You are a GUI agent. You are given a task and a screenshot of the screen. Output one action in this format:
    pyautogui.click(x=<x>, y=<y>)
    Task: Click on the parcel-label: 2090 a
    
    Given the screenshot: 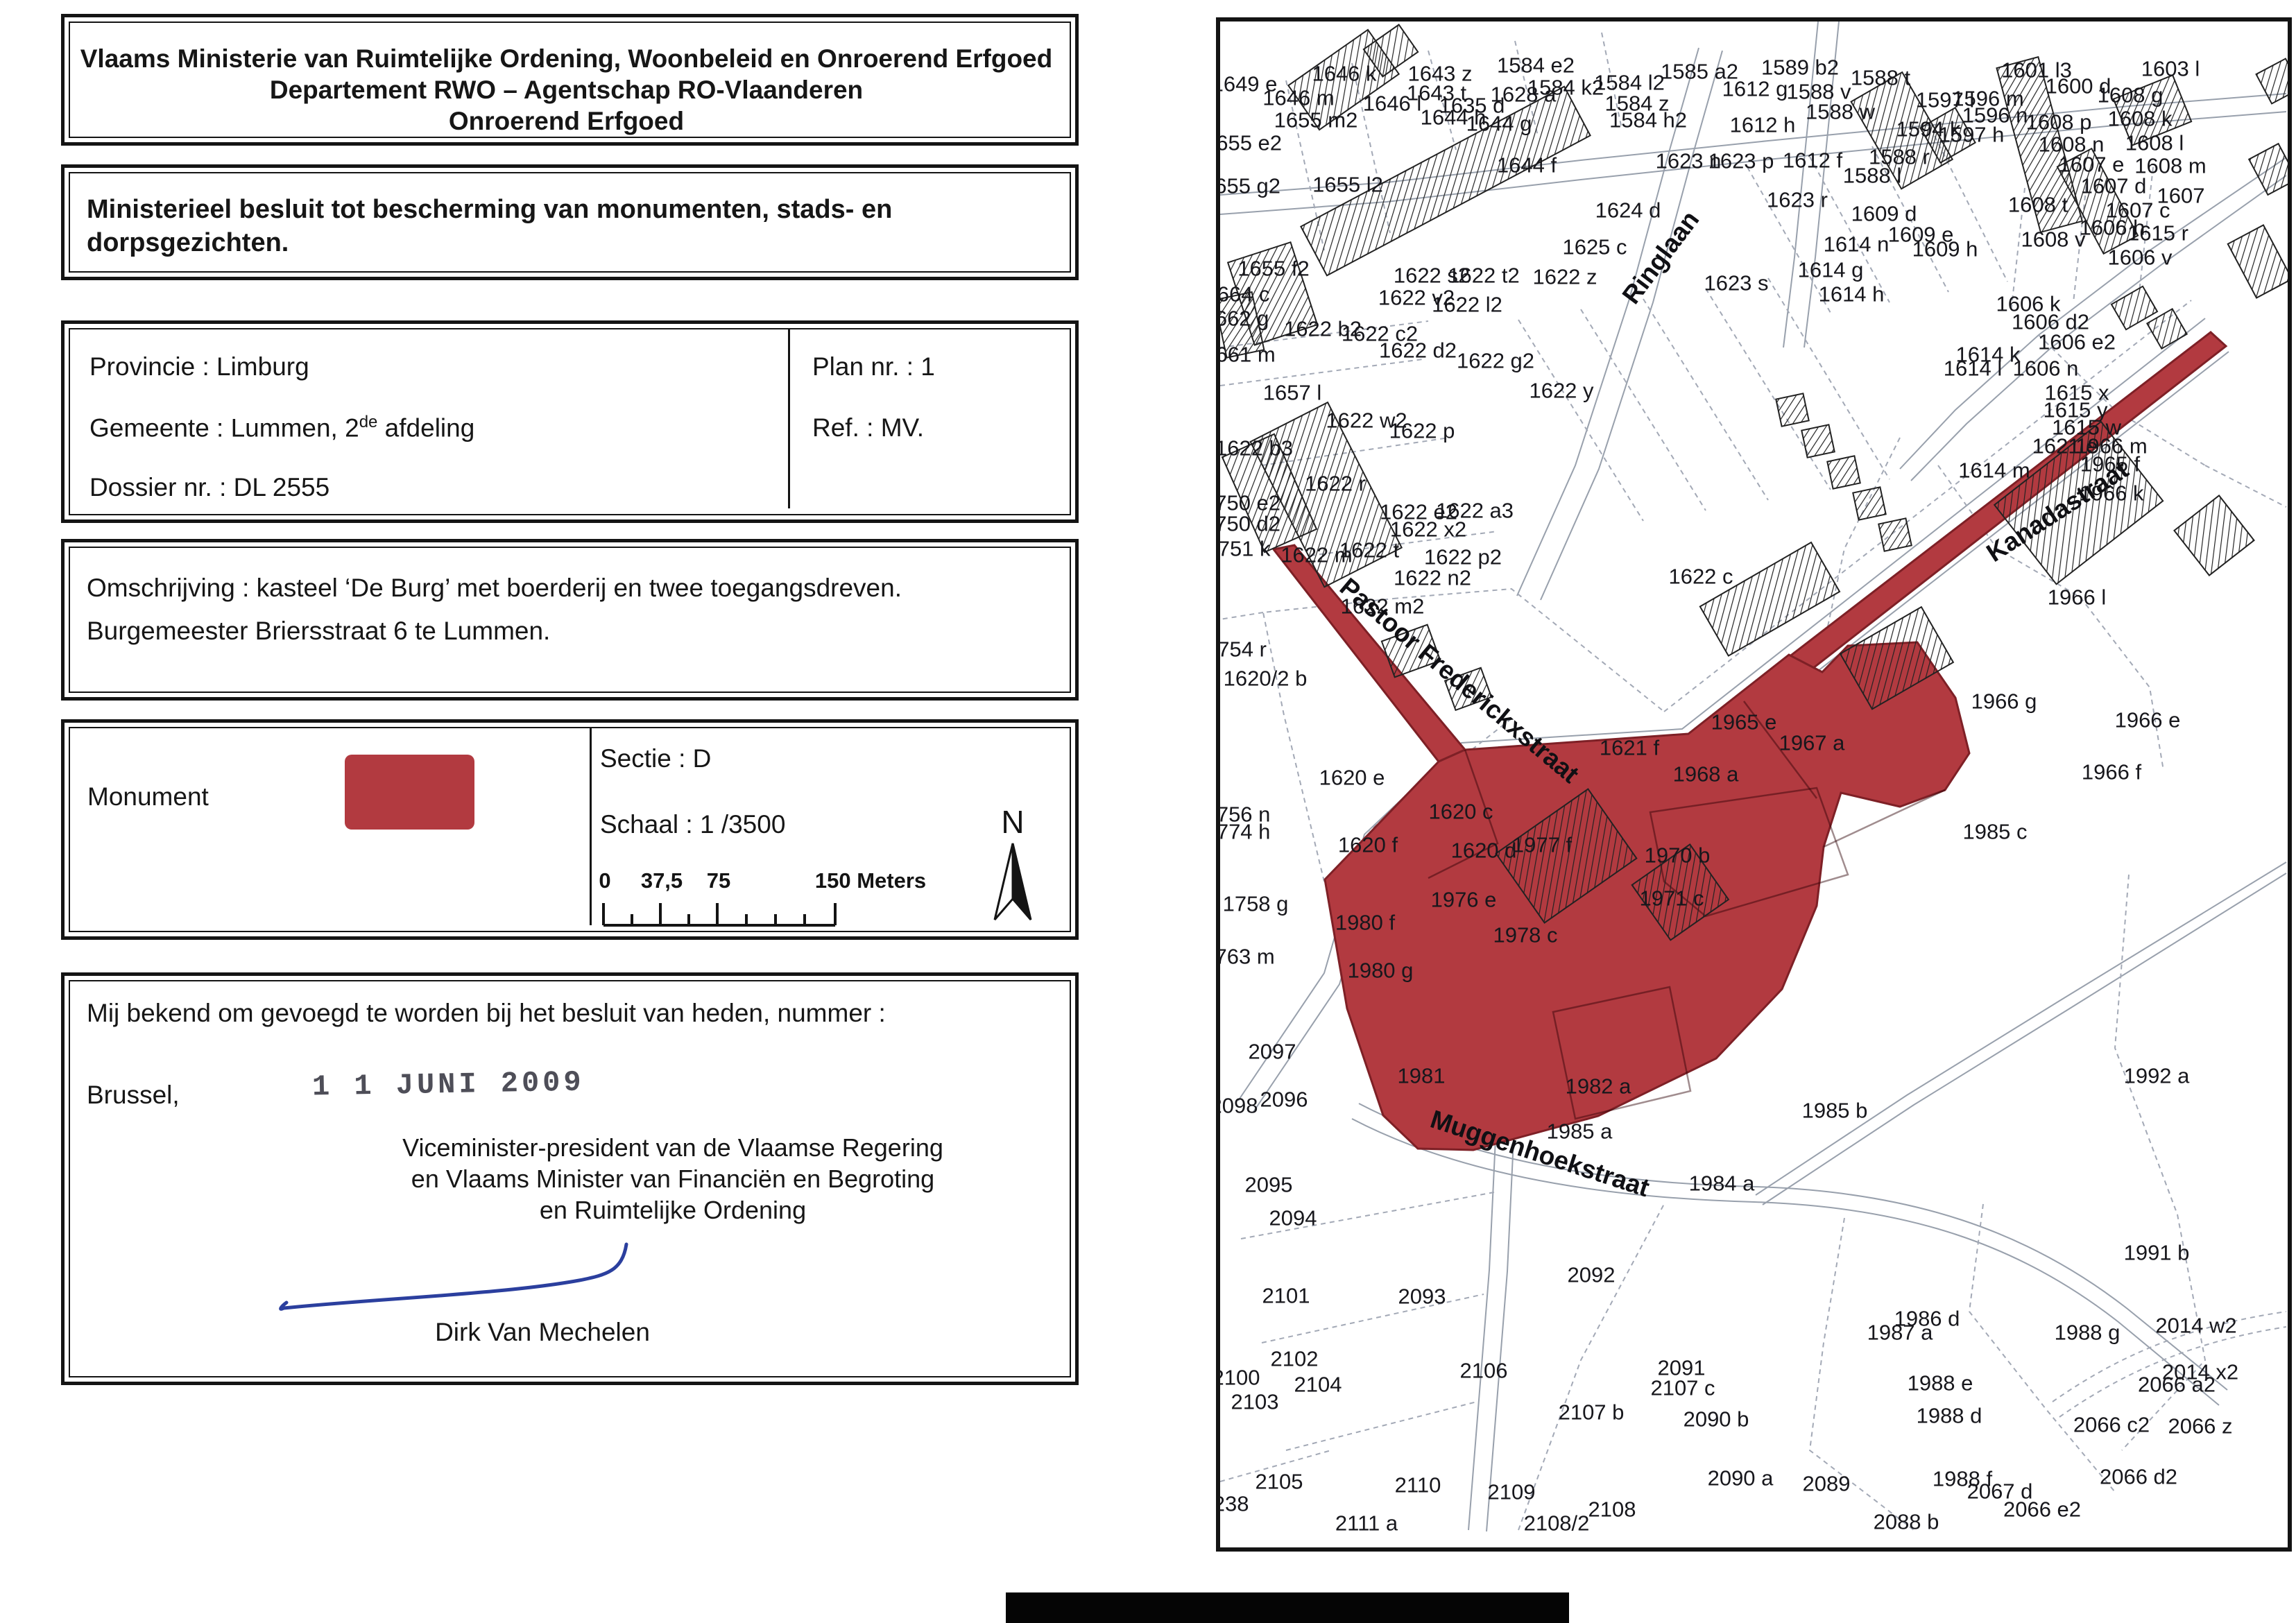 What is the action you would take?
    pyautogui.click(x=1740, y=1478)
    